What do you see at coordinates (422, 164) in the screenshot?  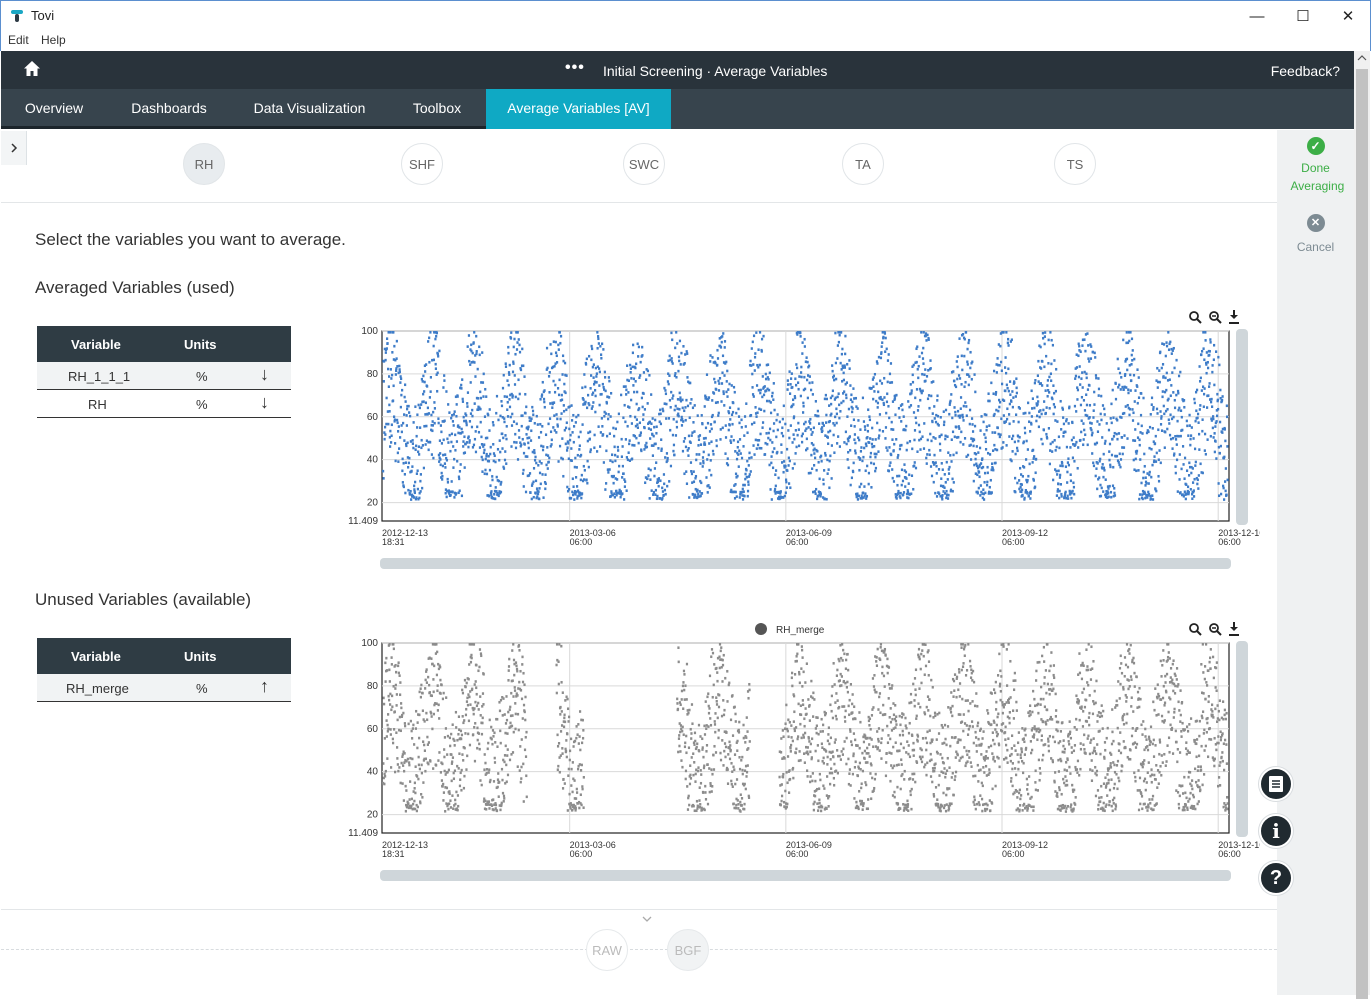 I see `variable-step-shf: SHF` at bounding box center [422, 164].